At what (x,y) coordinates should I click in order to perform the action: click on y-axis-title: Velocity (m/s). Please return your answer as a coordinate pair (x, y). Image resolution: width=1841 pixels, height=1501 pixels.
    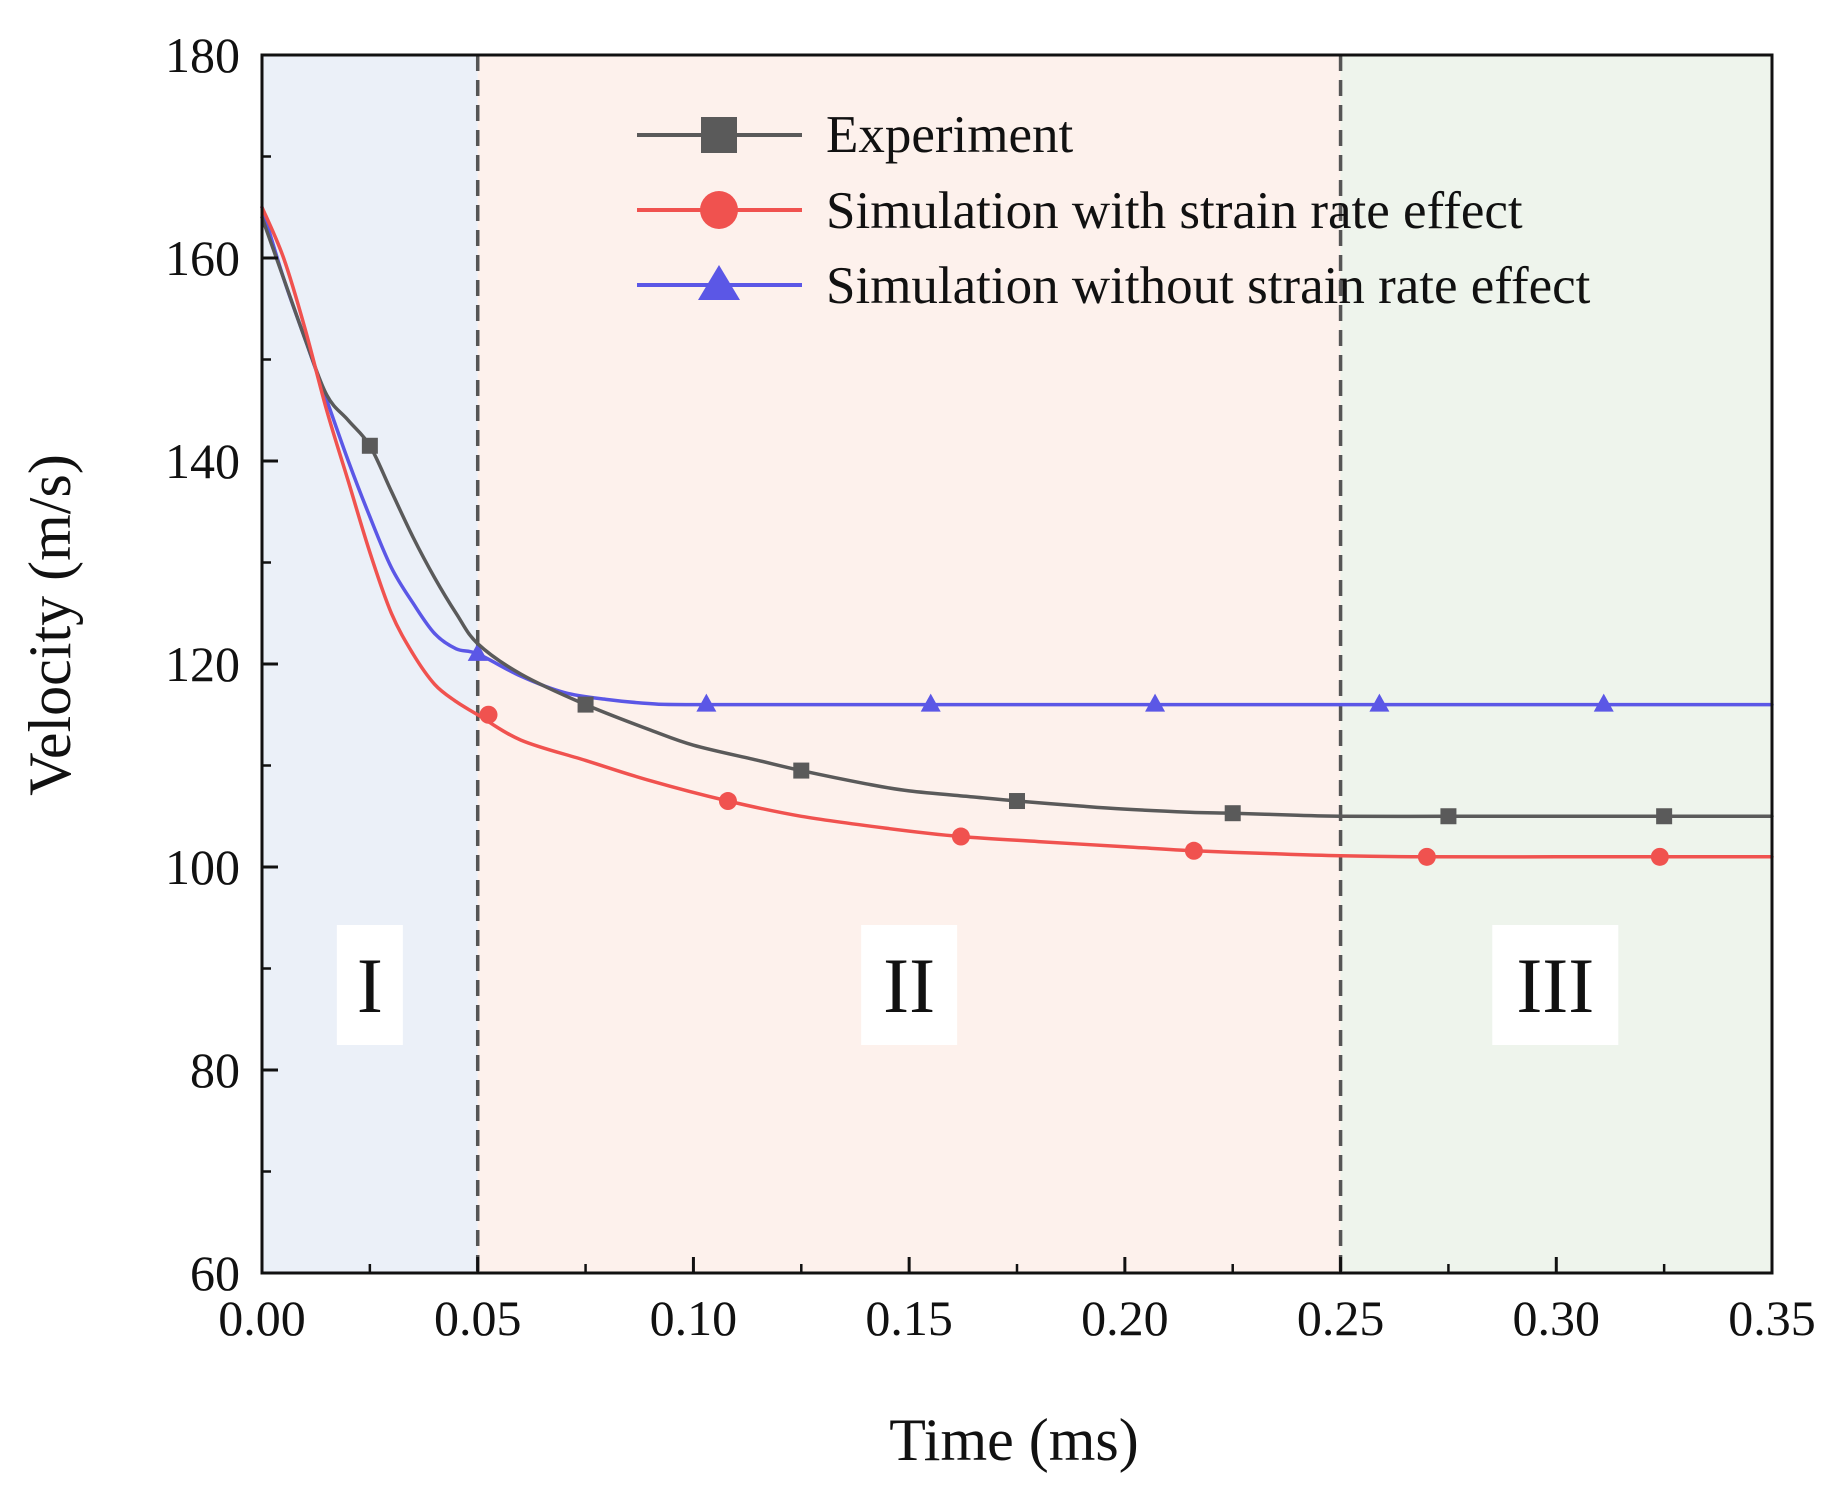
    Looking at the image, I should click on (50, 625).